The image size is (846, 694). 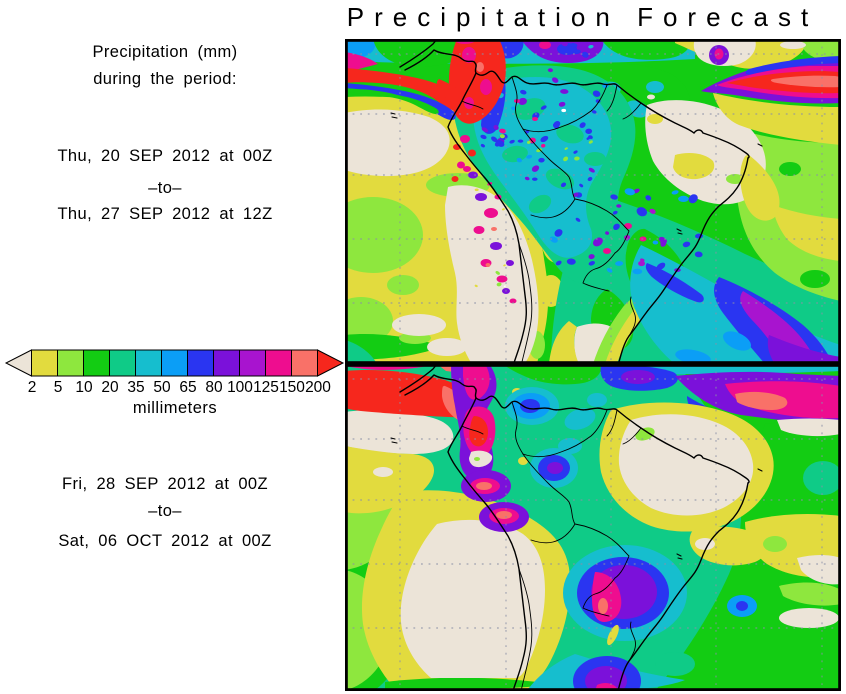 I want to click on svg-text: 125, so click(x=266, y=387).